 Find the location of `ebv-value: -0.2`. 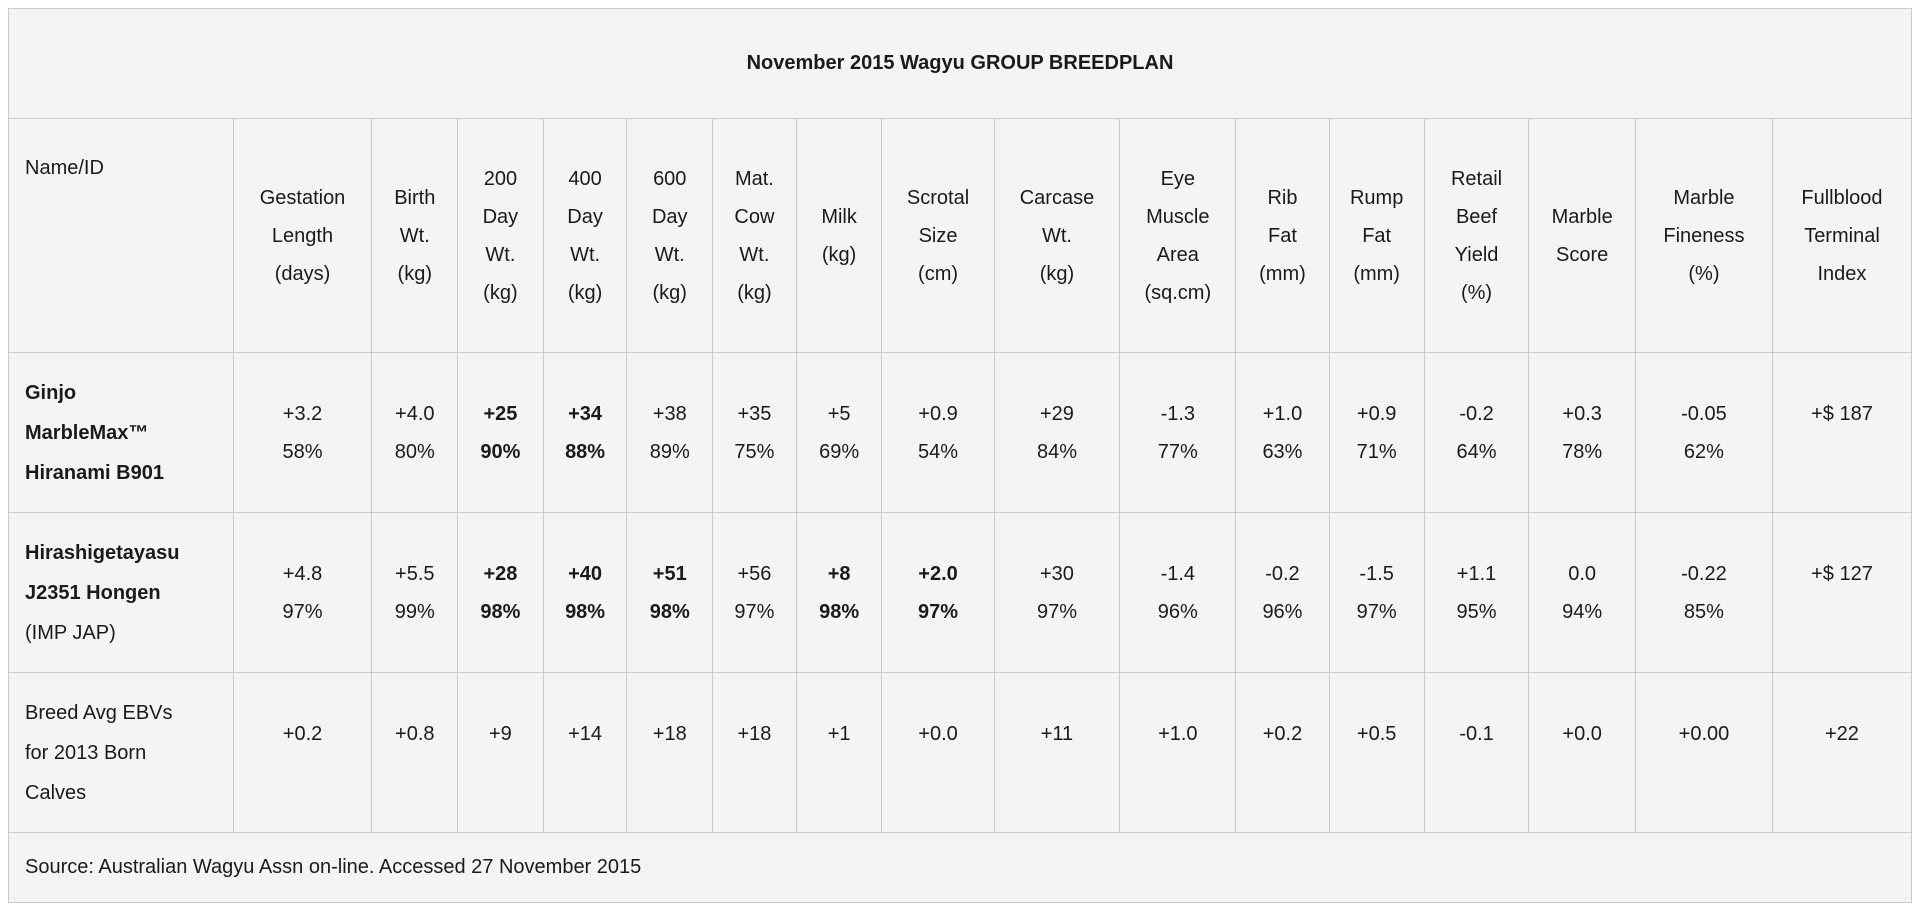

ebv-value: -0.2 is located at coordinates (1282, 573).